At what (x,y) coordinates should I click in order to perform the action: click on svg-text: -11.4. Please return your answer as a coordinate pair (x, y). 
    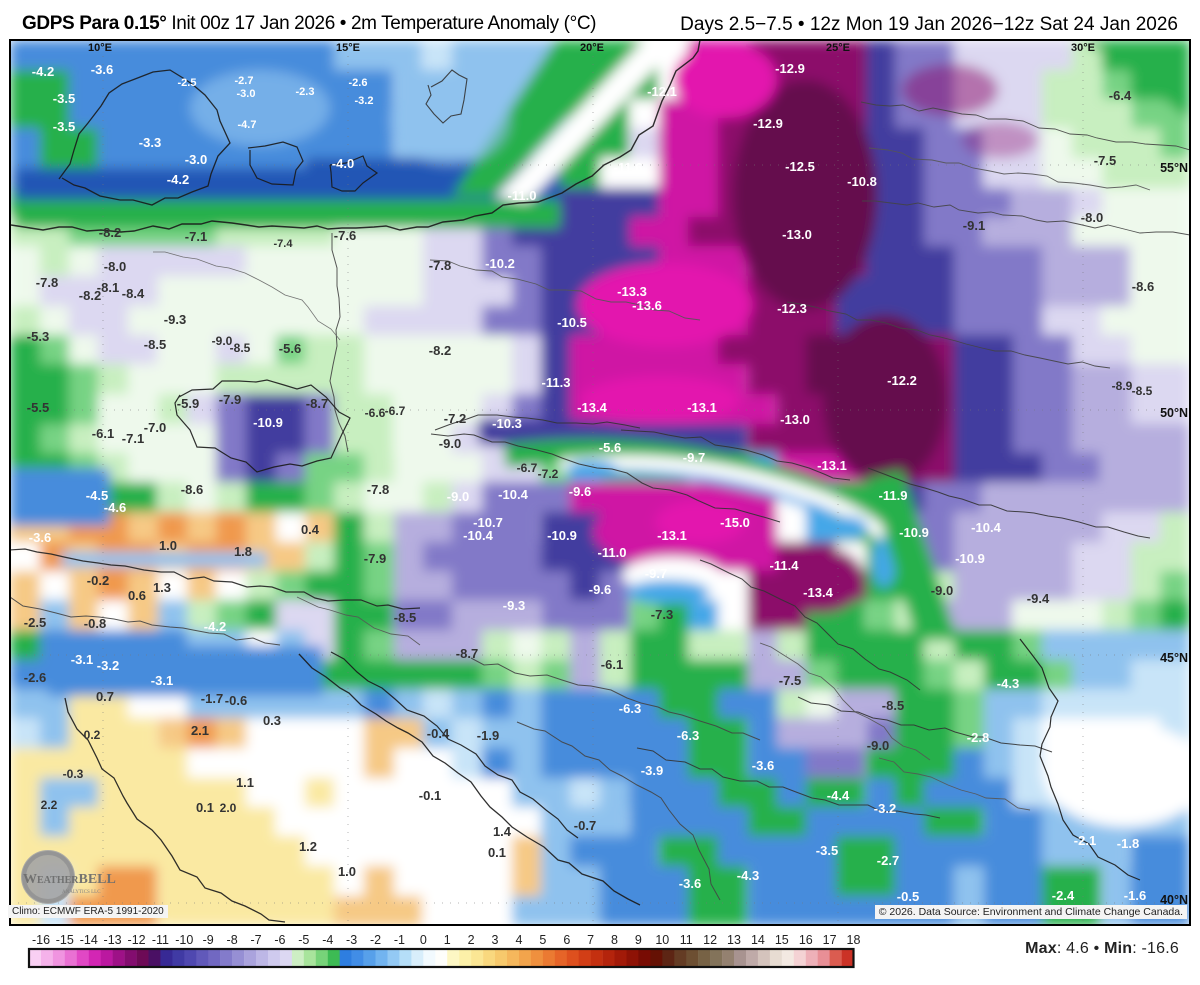
    Looking at the image, I should click on (785, 565).